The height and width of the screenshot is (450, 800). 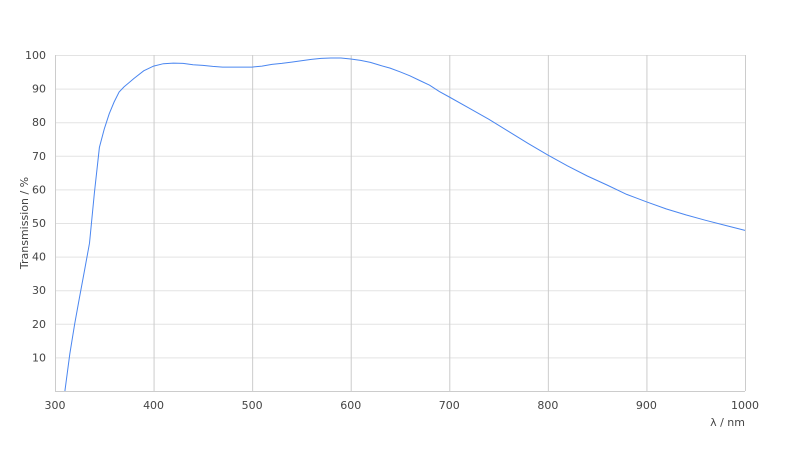 What do you see at coordinates (39, 290) in the screenshot?
I see `y-tick-label: 30` at bounding box center [39, 290].